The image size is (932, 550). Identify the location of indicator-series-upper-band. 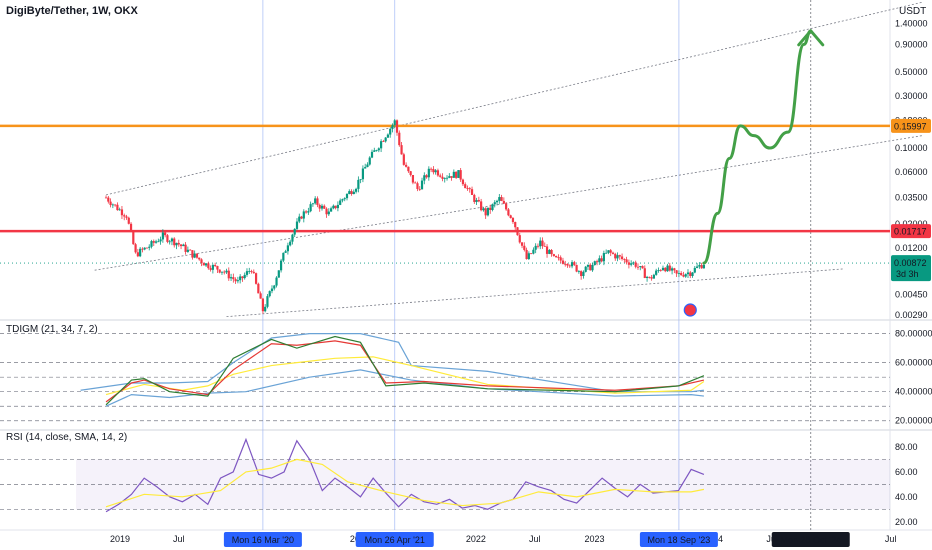
(392, 363).